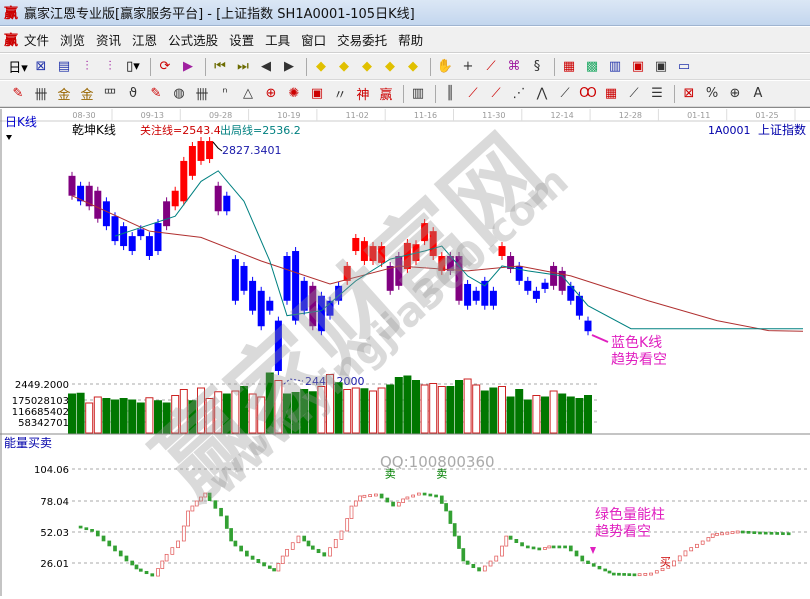 This screenshot has width=810, height=599. Describe the element at coordinates (684, 66) in the screenshot. I see `print-icon: ▭` at that location.